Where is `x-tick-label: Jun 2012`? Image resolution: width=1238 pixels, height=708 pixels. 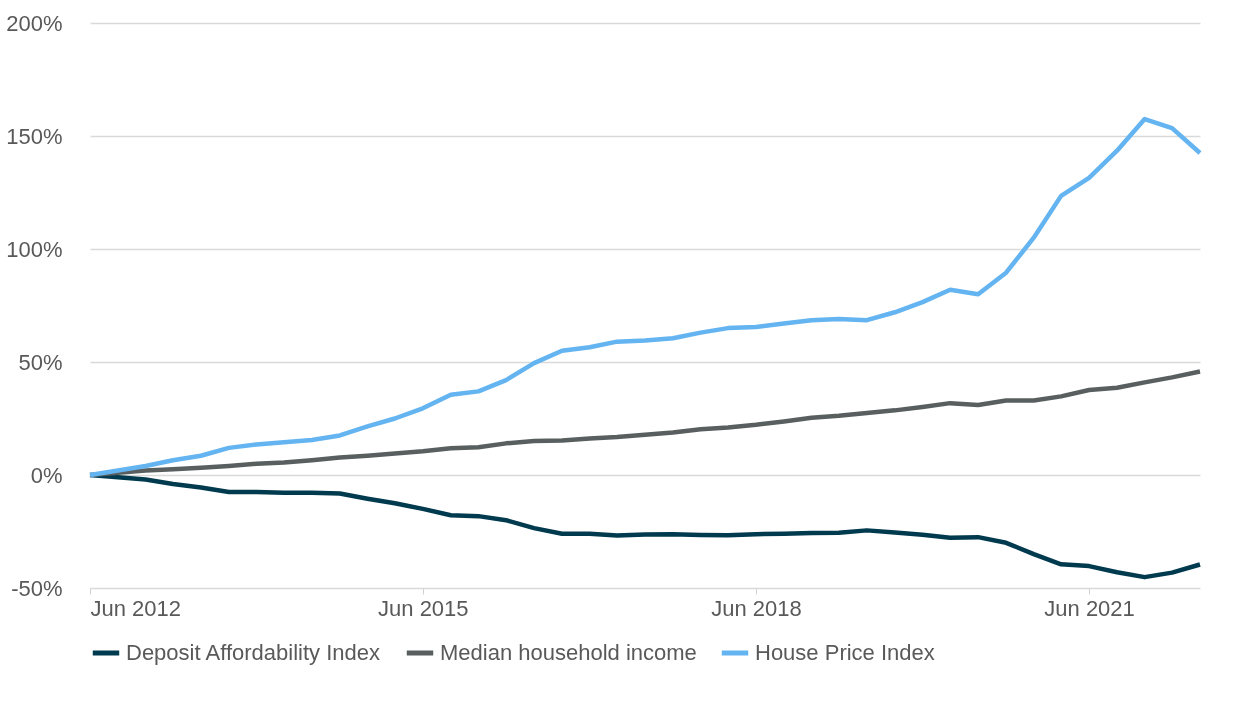
x-tick-label: Jun 2012 is located at coordinates (136, 608).